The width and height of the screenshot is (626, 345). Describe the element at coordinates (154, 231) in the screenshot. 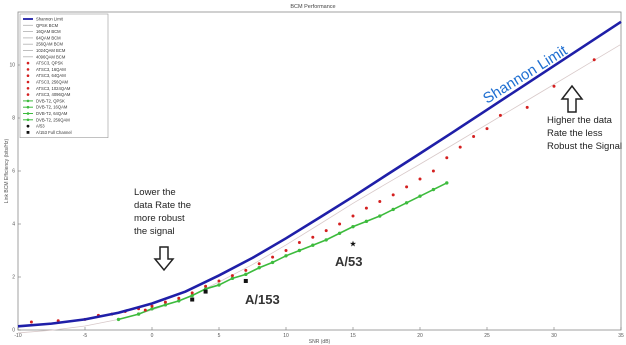

I see `lower-rate-note-line4: the signal` at that location.